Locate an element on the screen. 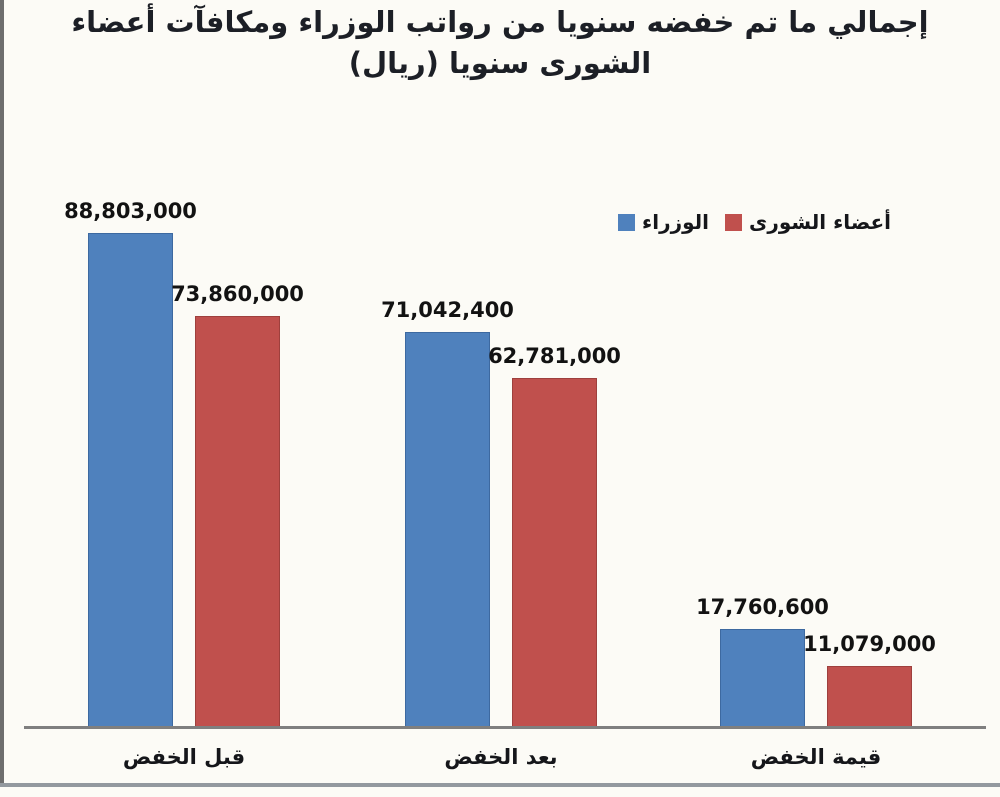 The image size is (1000, 797). bar-shura-members-cut-value is located at coordinates (869, 697).